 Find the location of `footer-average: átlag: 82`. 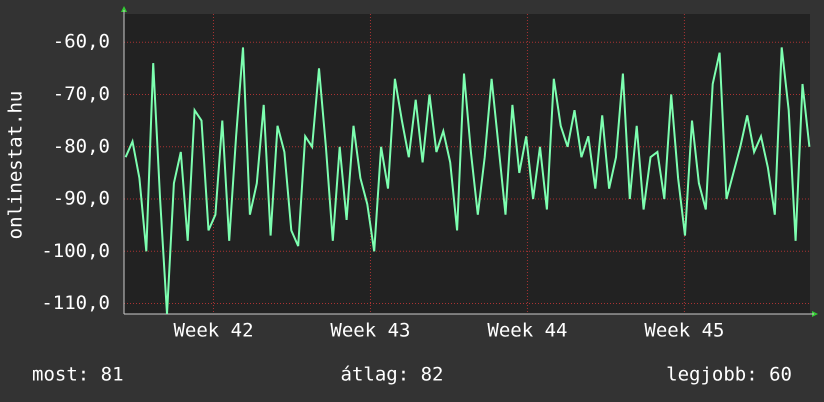

footer-average: átlag: 82 is located at coordinates (392, 375).